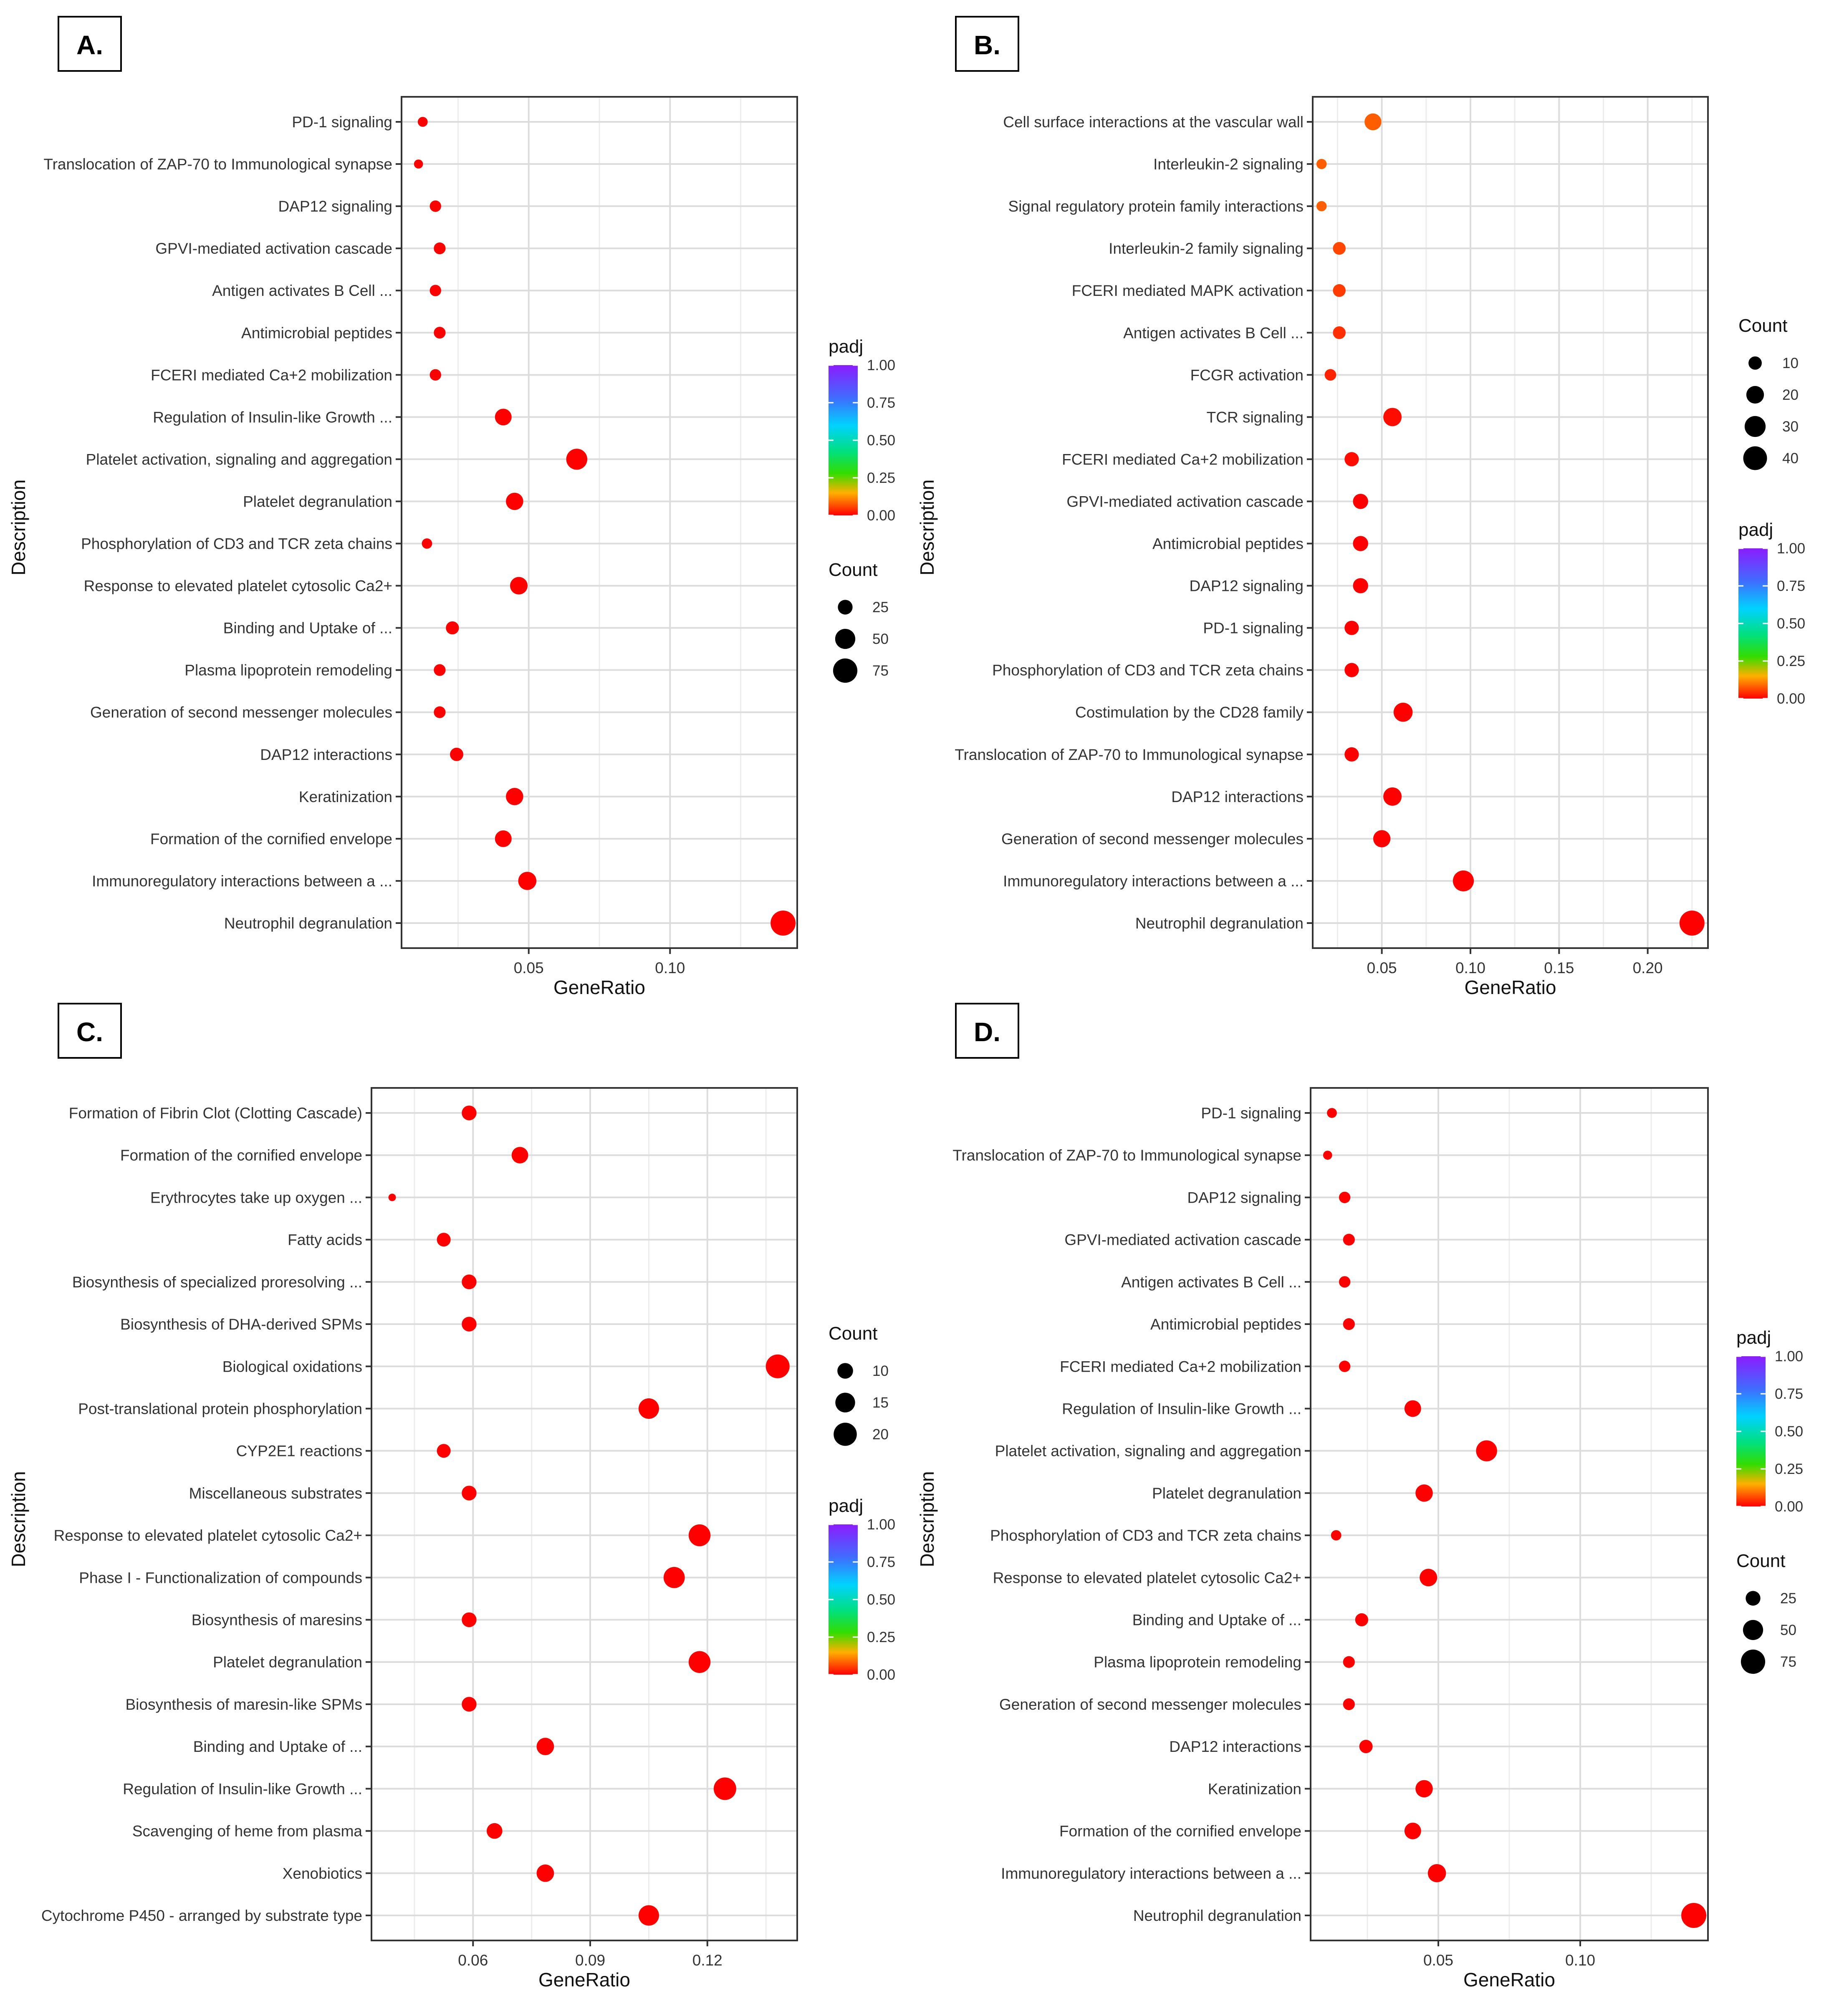 This screenshot has height=2016, width=1824. Describe the element at coordinates (1766, 1612) in the screenshot. I see `count-legend: Count 25 50 75` at that location.